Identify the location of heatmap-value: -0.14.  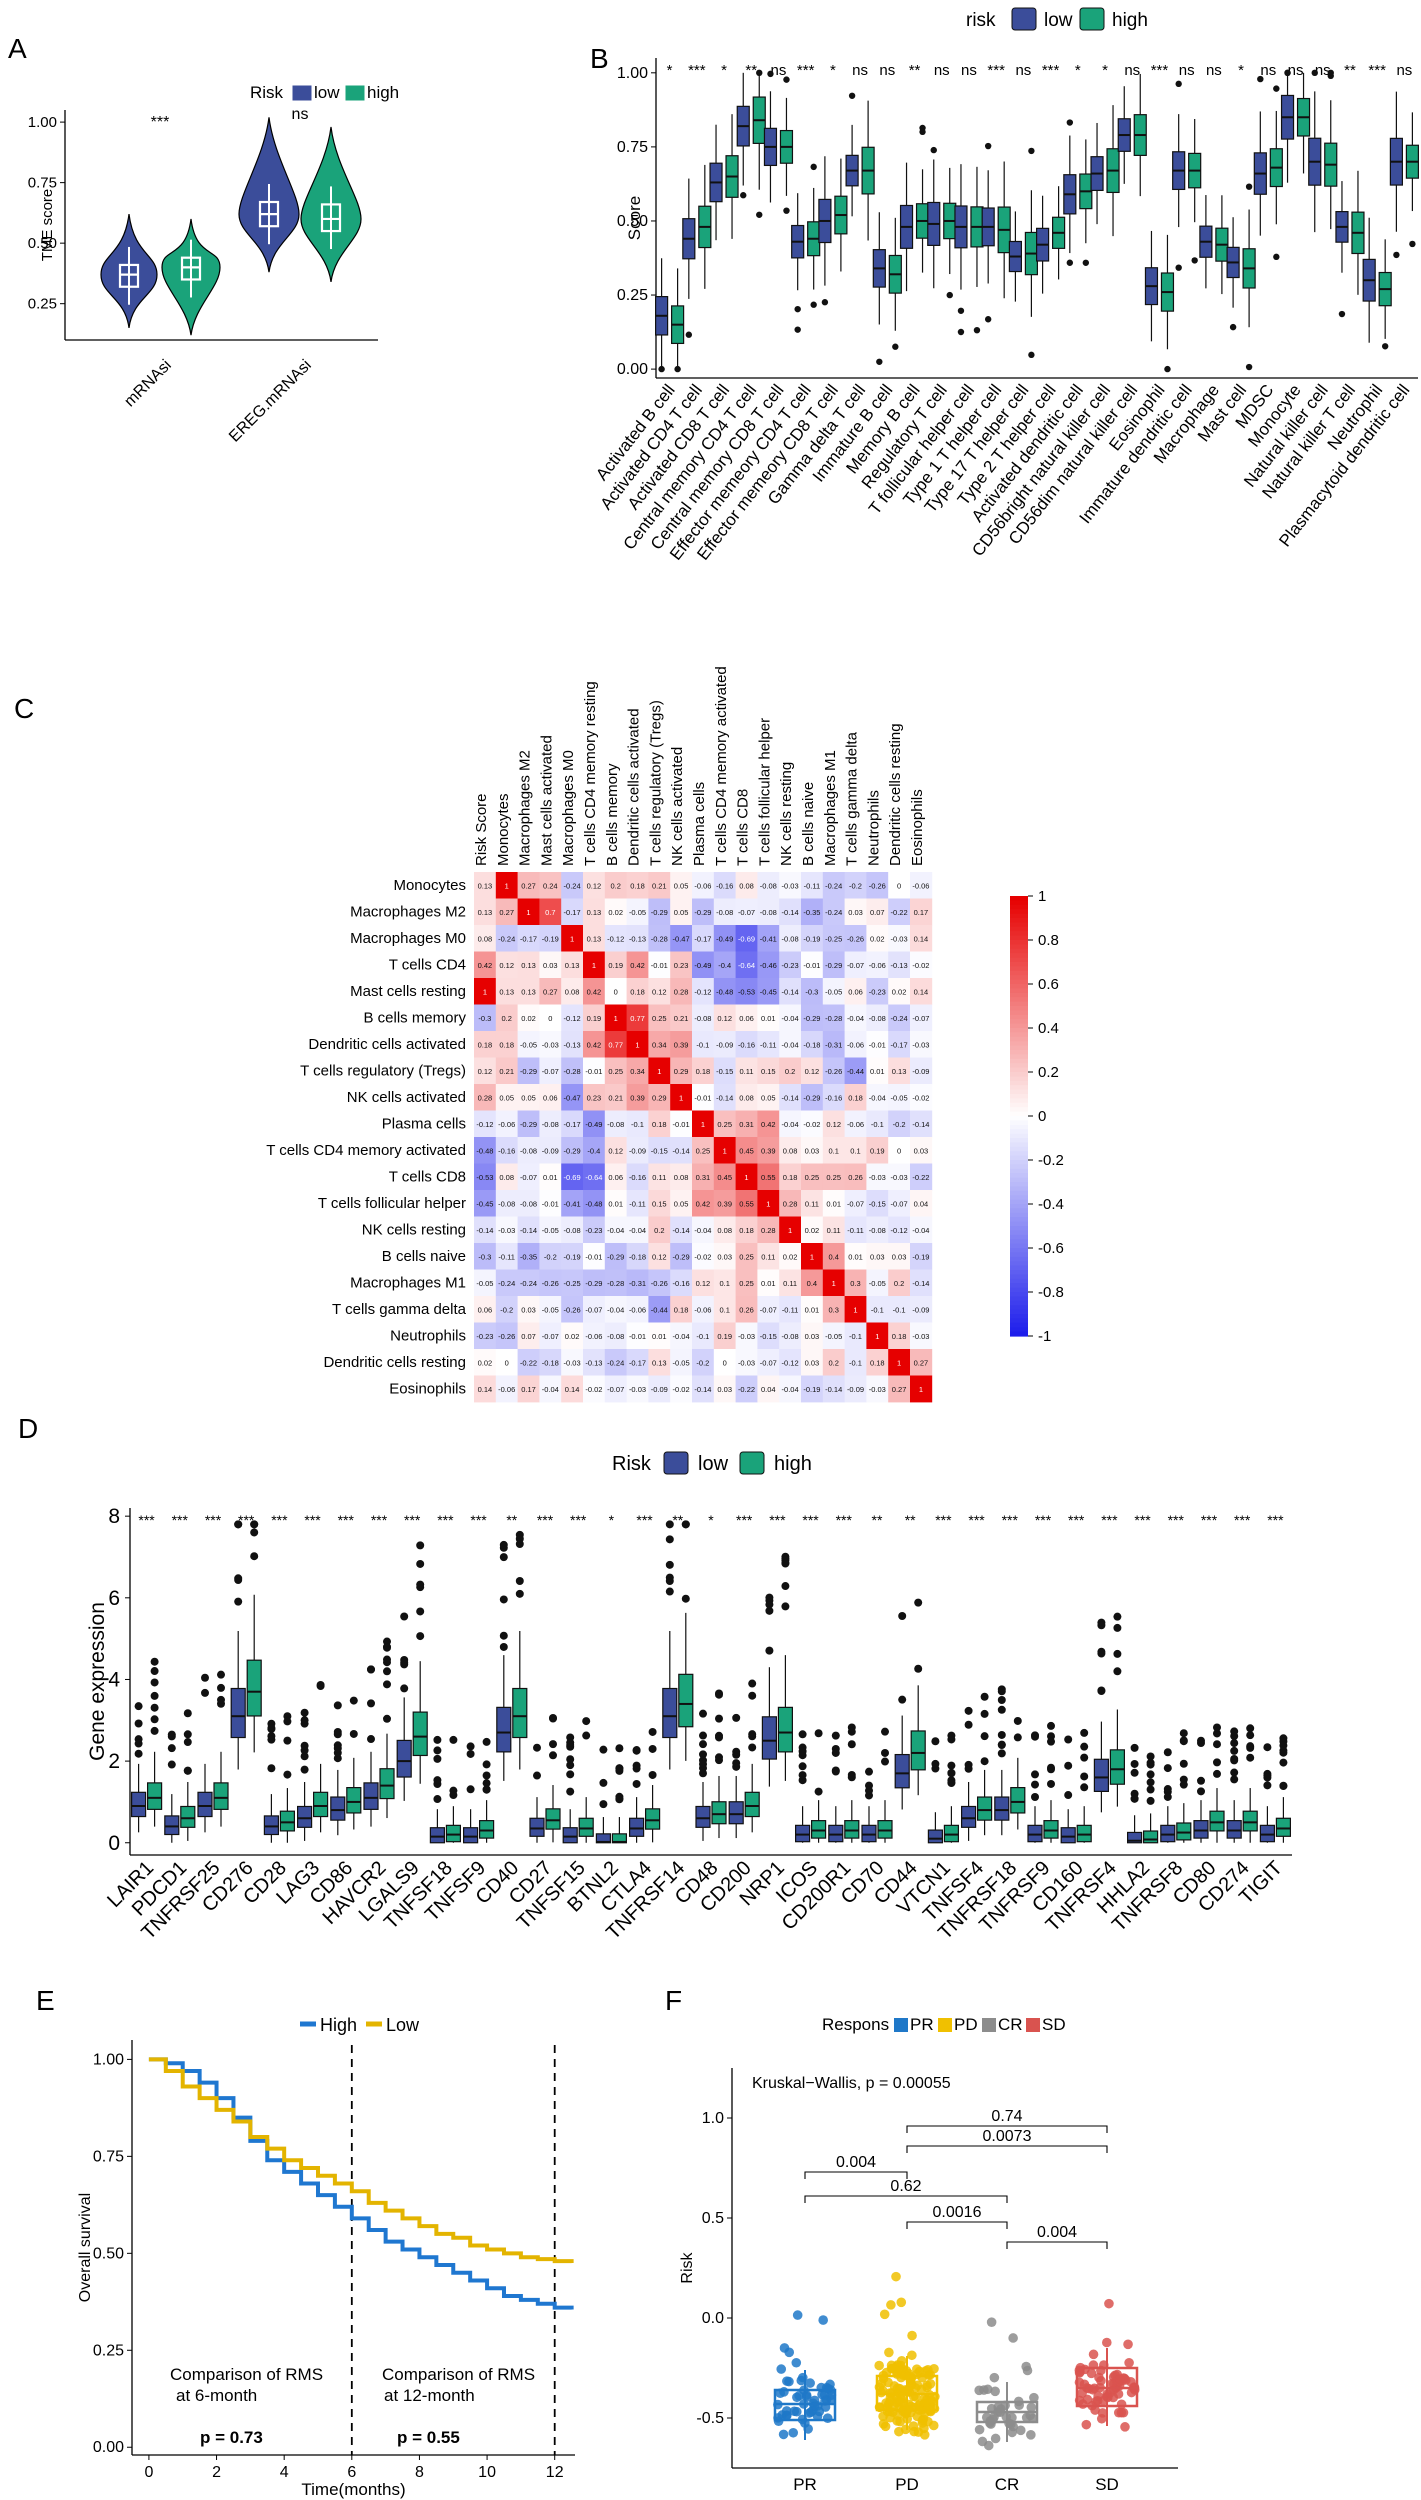
(681, 1150).